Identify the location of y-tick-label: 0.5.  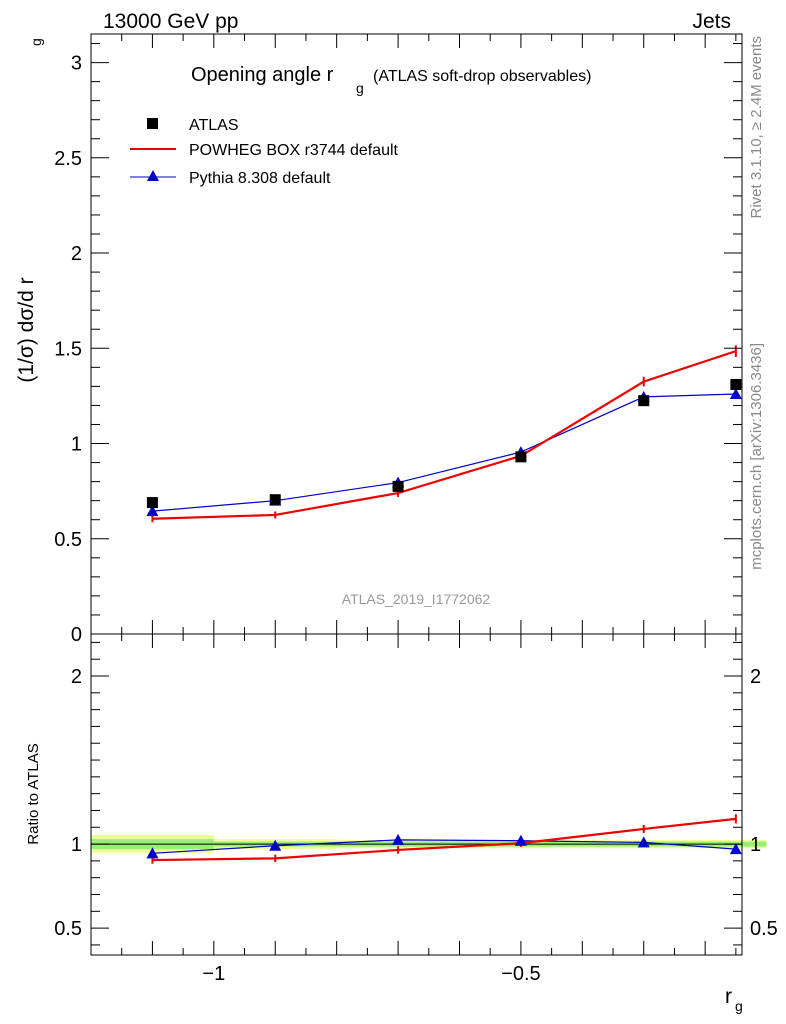
(68, 540).